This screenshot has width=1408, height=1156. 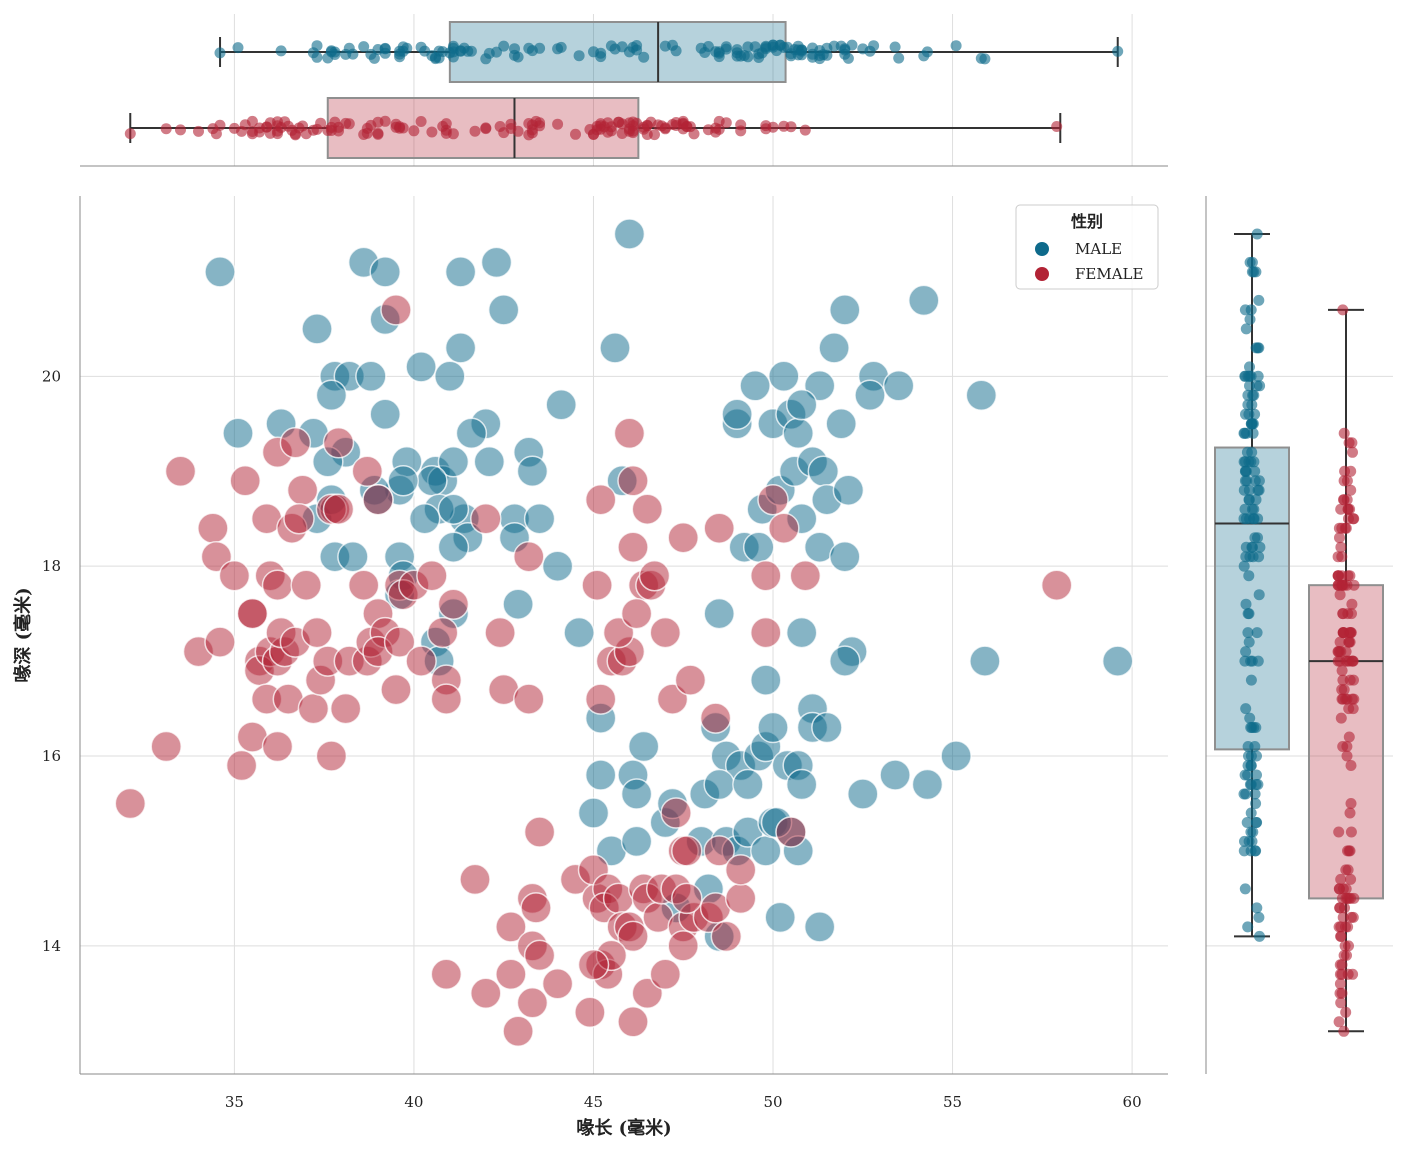 I want to click on top-marginal-grid, so click(x=683, y=90).